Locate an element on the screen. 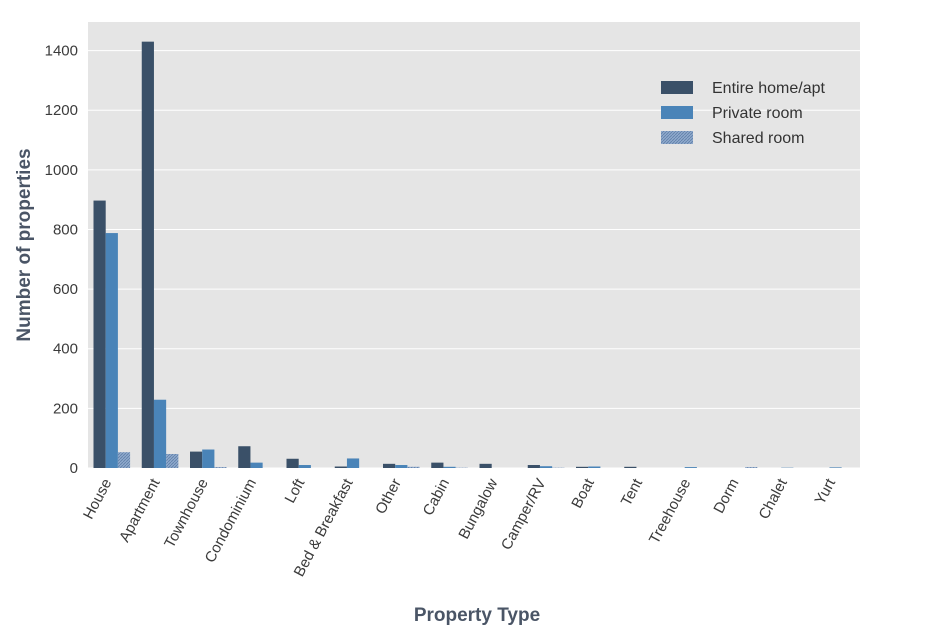 Image resolution: width=943 pixels, height=638 pixels. x-tick-label: Yurt is located at coordinates (826, 491).